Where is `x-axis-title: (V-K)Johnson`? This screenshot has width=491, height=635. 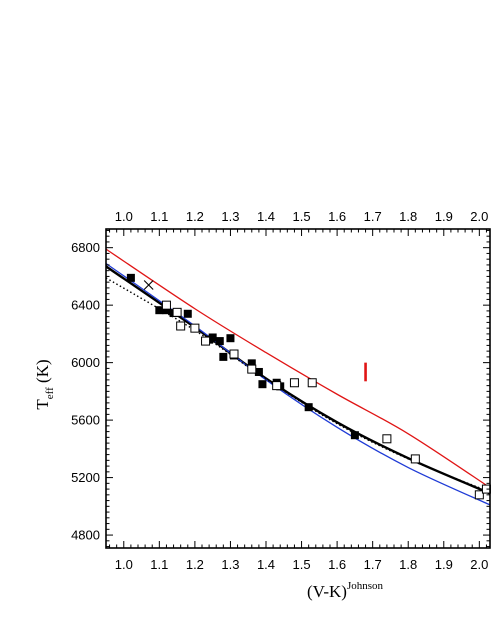
x-axis-title: (V-K)Johnson is located at coordinates (345, 590).